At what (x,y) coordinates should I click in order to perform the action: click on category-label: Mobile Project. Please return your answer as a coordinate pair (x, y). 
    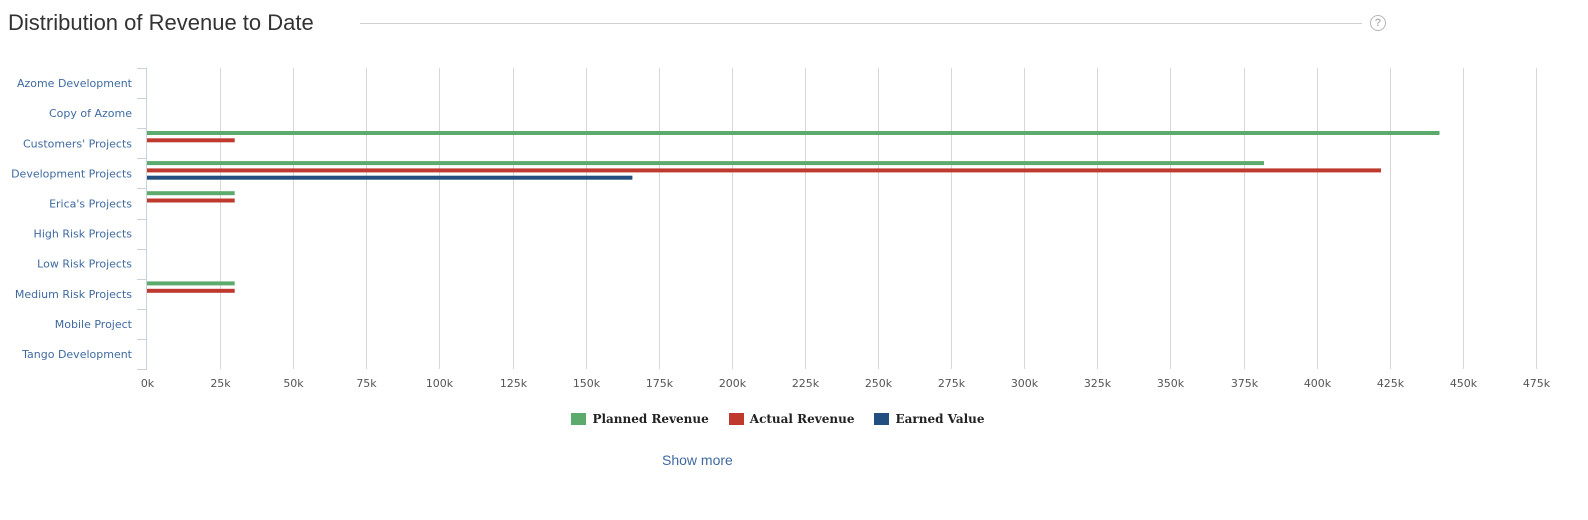
    Looking at the image, I should click on (94, 324).